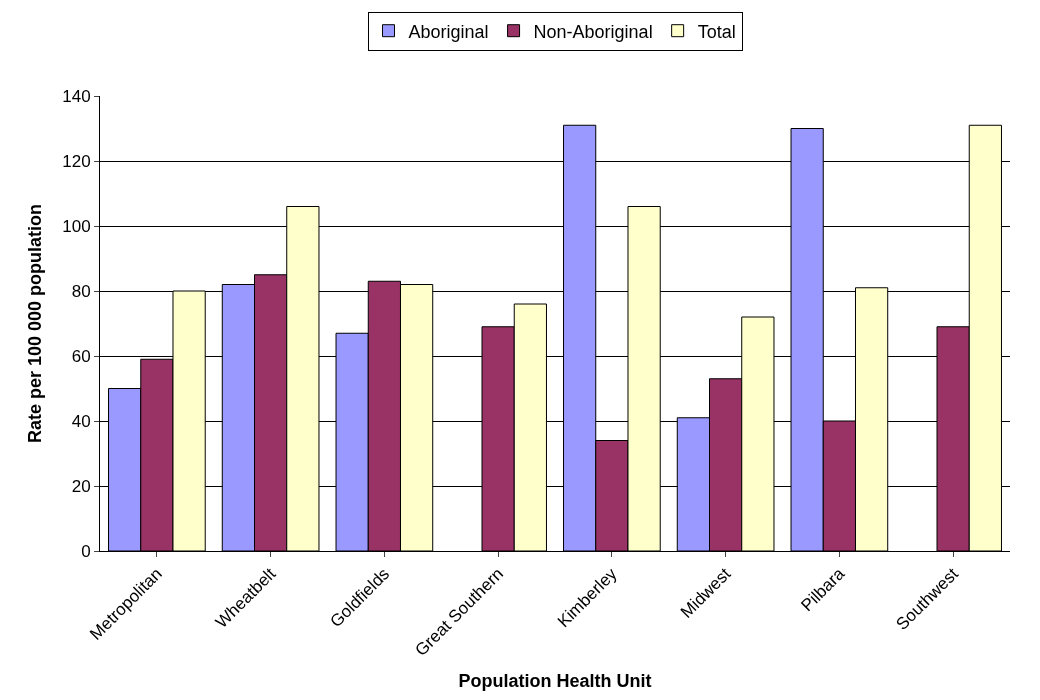  I want to click on y-tick-label: 140, so click(76, 96).